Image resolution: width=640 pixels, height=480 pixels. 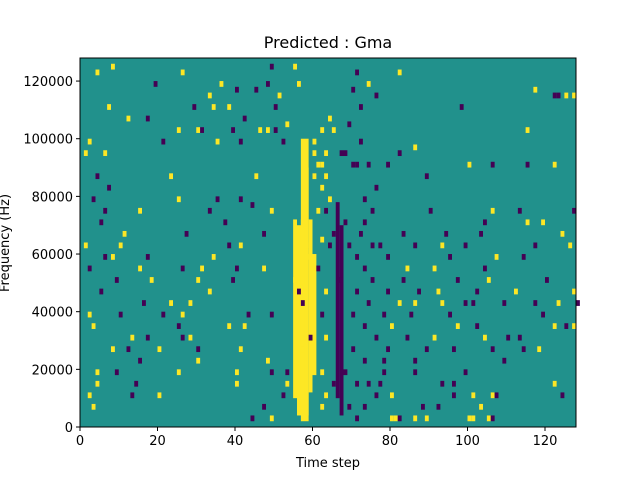 What do you see at coordinates (390, 441) in the screenshot?
I see `x-tick-label: 80` at bounding box center [390, 441].